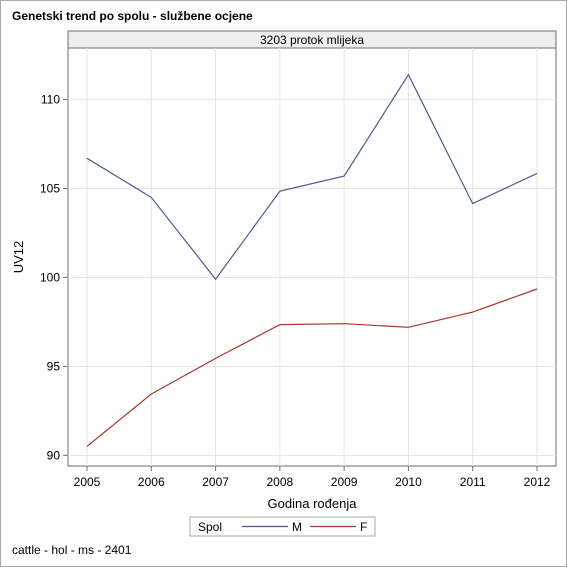 This screenshot has height=567, width=567. Describe the element at coordinates (312, 40) in the screenshot. I see `panel-label: 3203 protok mlijeka` at that location.